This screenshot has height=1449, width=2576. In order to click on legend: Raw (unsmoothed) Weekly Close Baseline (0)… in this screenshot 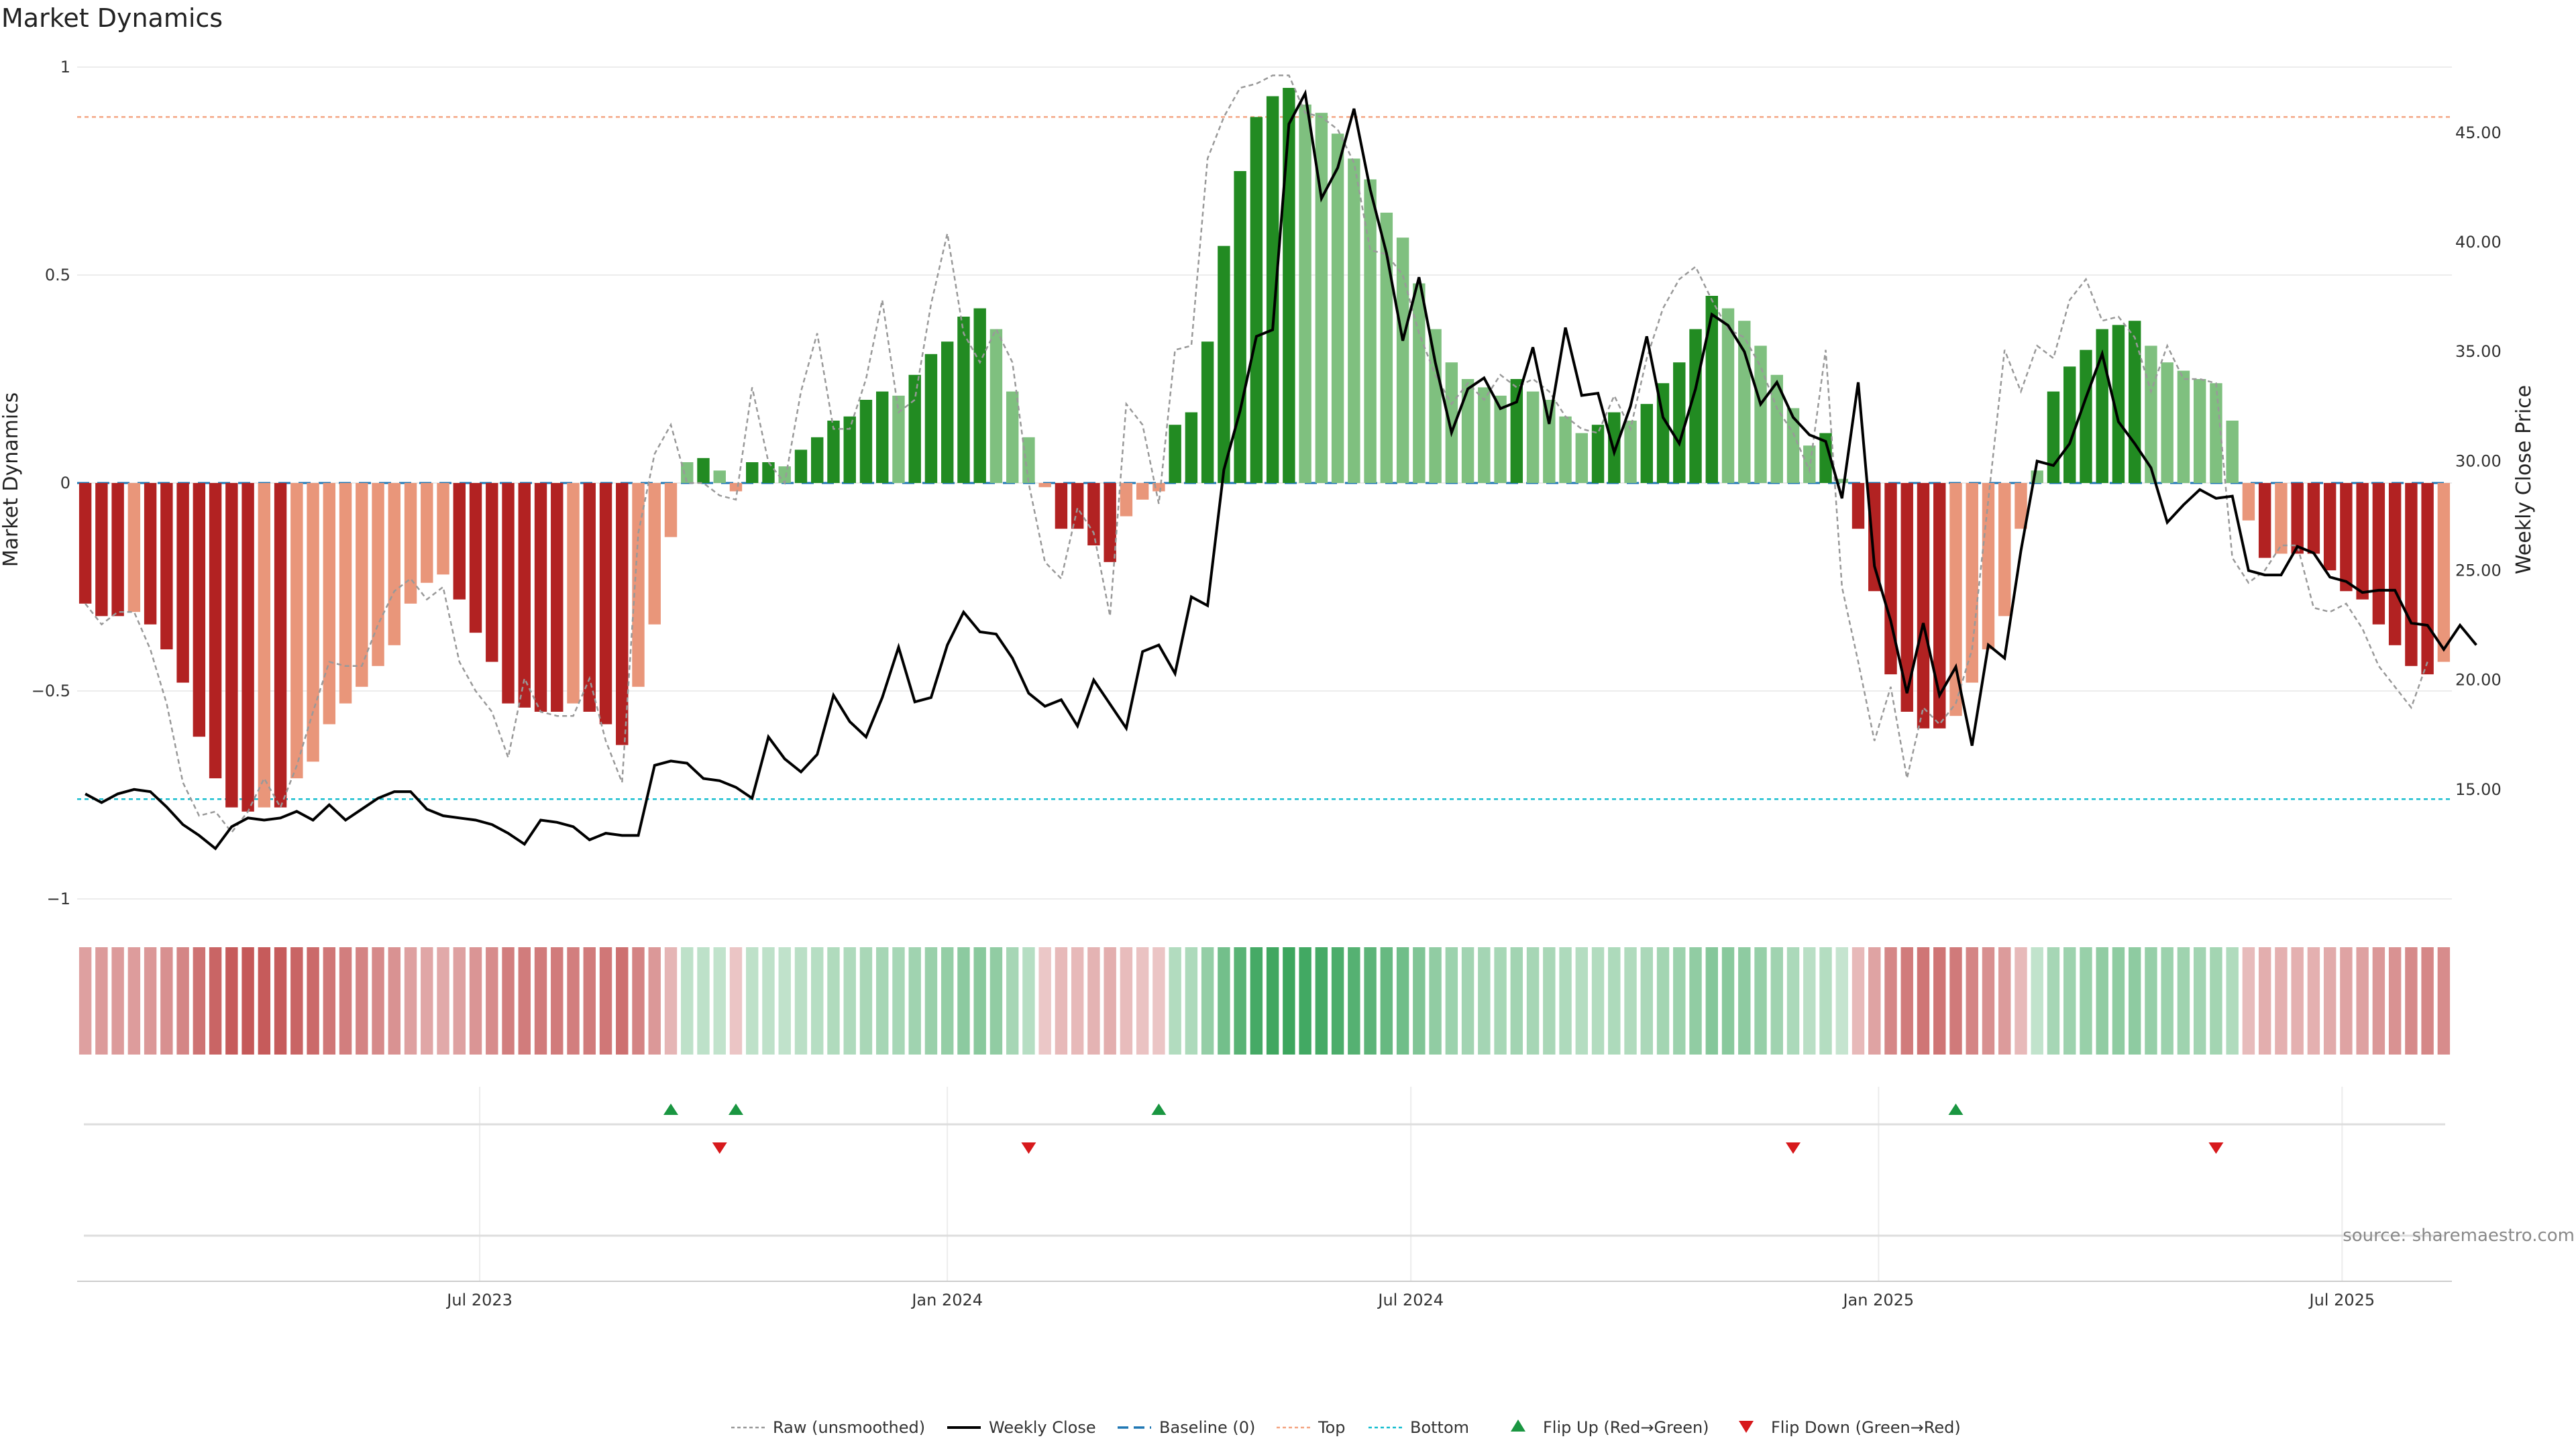, I will do `click(1346, 1427)`.